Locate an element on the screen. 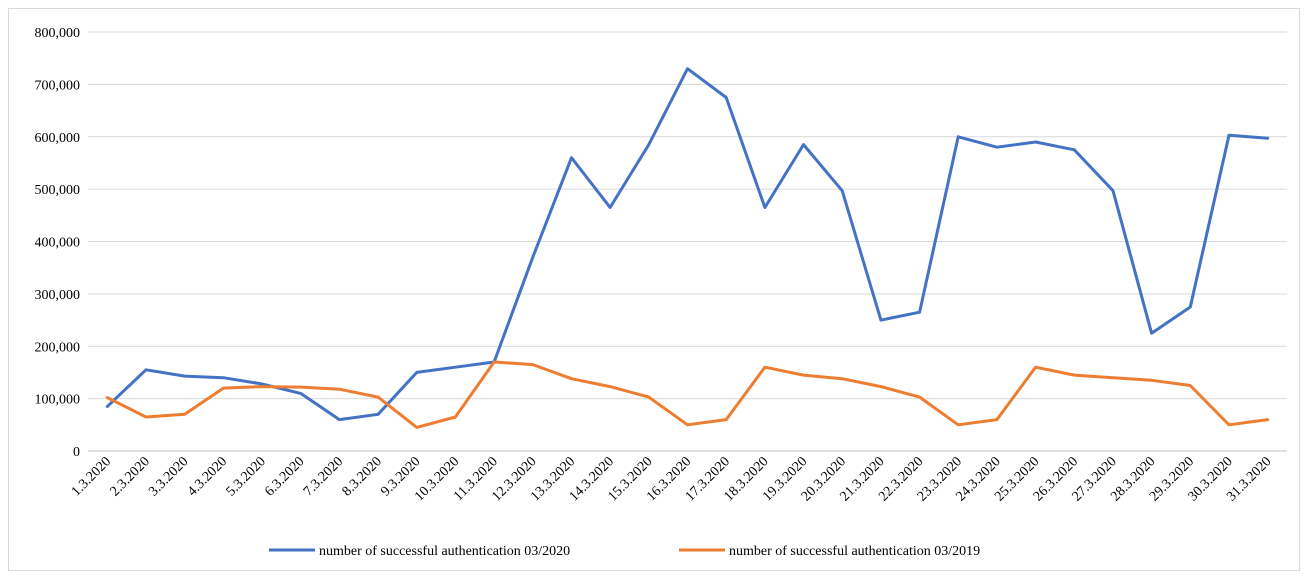 The image size is (1307, 577). y-tick-label: 300,000 is located at coordinates (58, 295).